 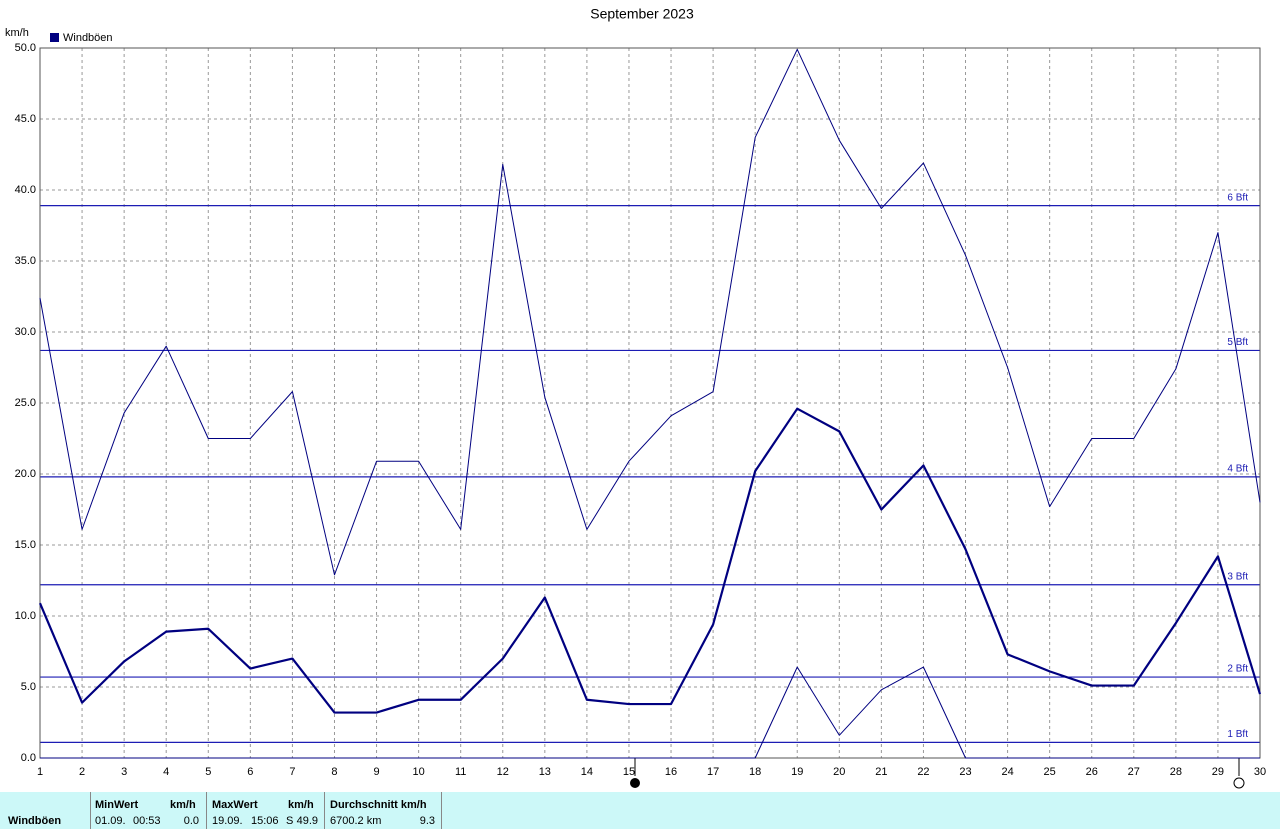 I want to click on header: Durchschnitt km/h, so click(x=378, y=805).